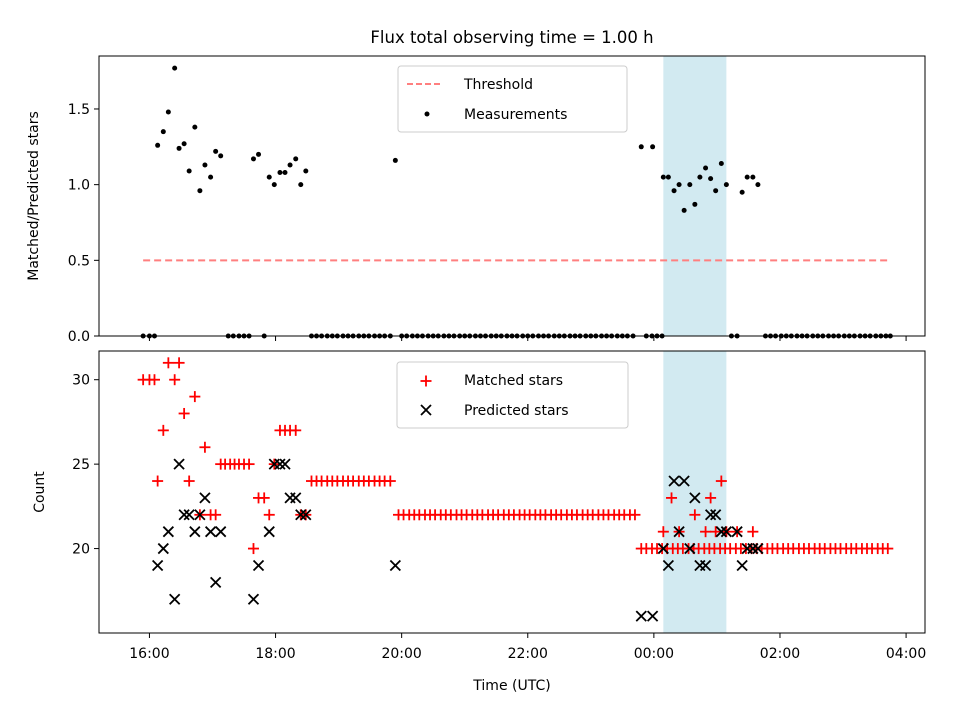  What do you see at coordinates (426, 410) in the screenshot?
I see `legend-predicted-swatch` at bounding box center [426, 410].